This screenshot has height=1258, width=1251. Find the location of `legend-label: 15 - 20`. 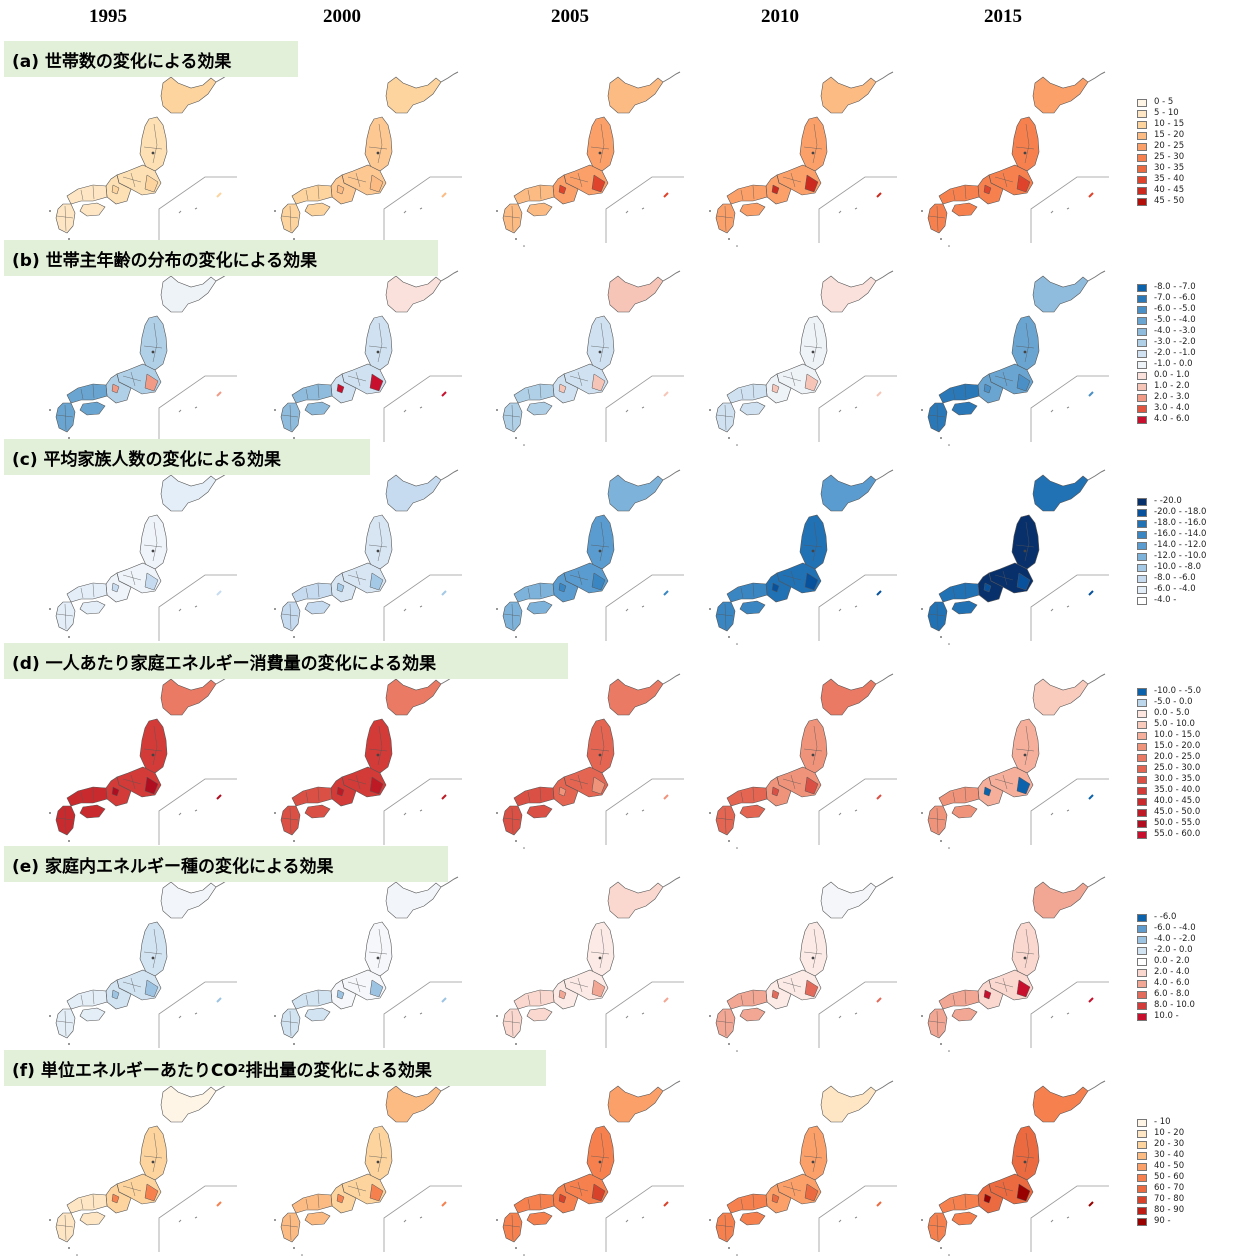

legend-label: 15 - 20 is located at coordinates (1169, 135).